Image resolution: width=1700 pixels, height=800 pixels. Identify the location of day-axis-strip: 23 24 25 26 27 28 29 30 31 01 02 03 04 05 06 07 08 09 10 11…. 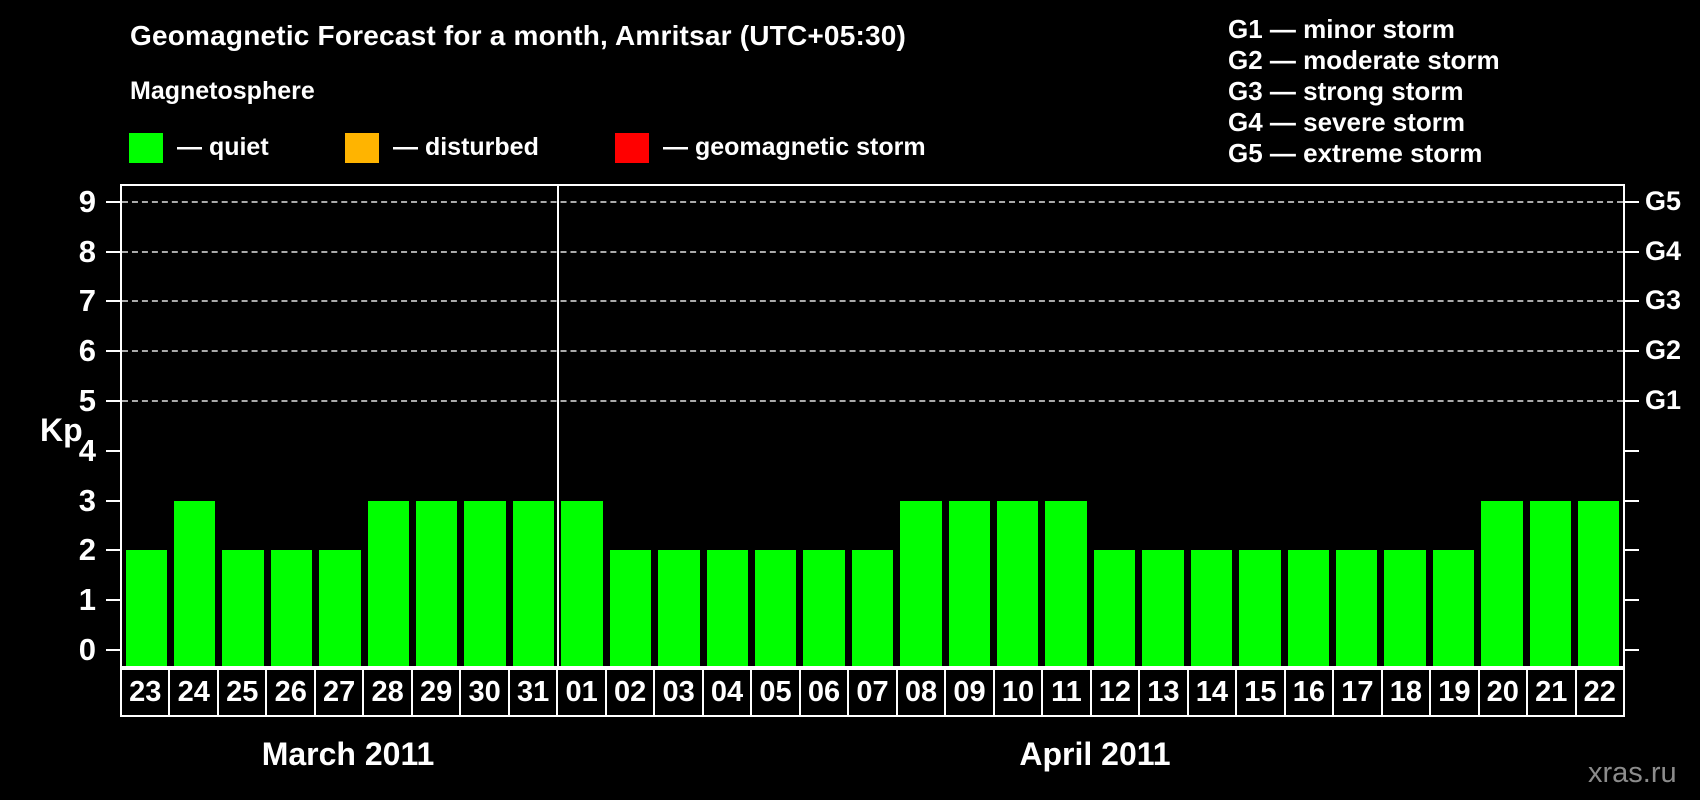
(873, 692).